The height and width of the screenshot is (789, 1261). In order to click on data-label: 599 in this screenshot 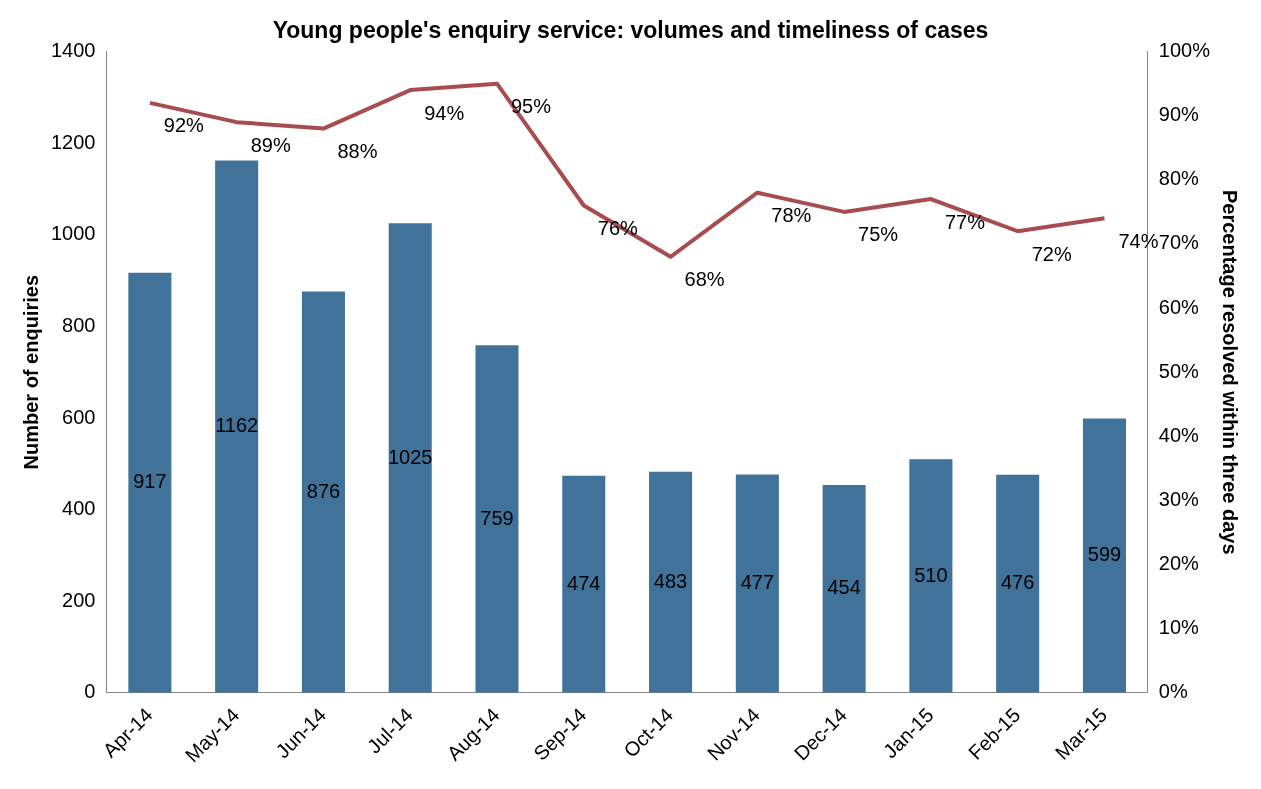, I will do `click(1104, 554)`.